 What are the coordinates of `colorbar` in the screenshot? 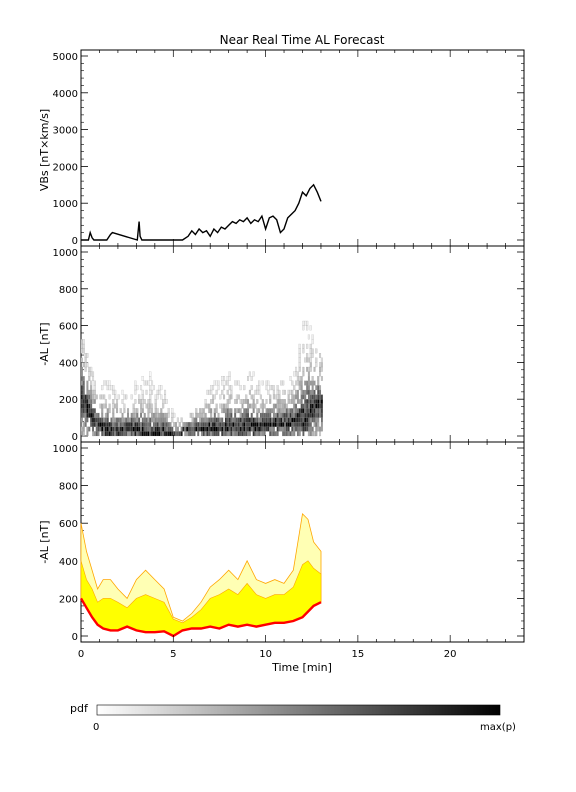 It's located at (298, 710).